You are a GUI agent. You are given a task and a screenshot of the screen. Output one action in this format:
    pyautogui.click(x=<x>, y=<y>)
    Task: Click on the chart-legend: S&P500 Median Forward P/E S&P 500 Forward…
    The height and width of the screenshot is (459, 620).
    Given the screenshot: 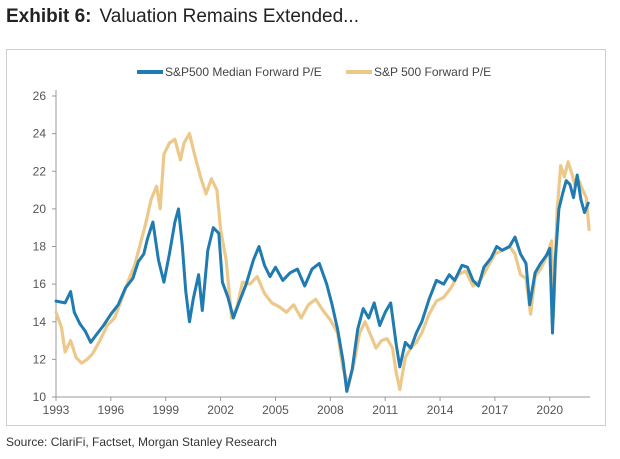 What is the action you would take?
    pyautogui.click(x=314, y=72)
    